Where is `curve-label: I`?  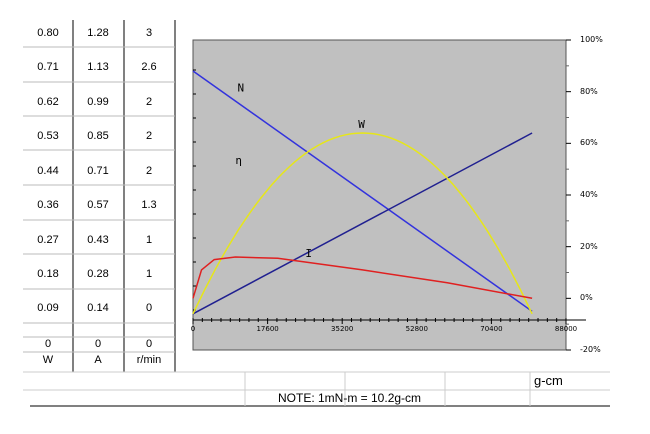
curve-label: I is located at coordinates (308, 253).